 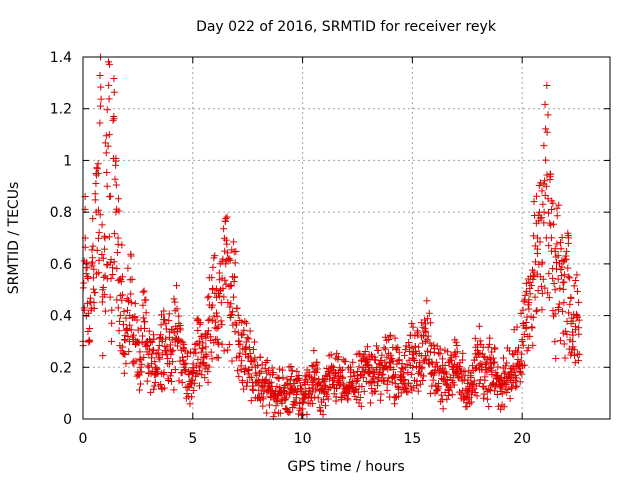 I want to click on y-axis-label: SRMTID / TECUs, so click(x=14, y=238).